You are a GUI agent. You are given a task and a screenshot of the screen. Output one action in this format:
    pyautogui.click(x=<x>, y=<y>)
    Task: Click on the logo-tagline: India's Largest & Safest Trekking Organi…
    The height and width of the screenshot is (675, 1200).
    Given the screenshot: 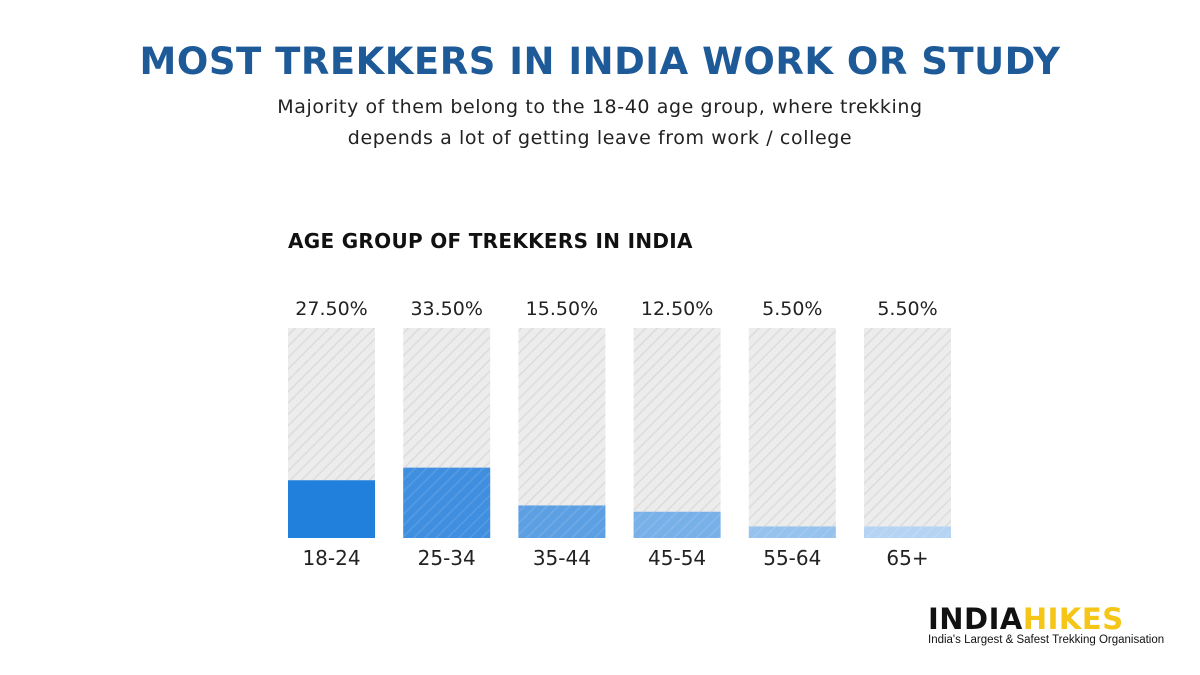 What is the action you would take?
    pyautogui.click(x=1046, y=640)
    